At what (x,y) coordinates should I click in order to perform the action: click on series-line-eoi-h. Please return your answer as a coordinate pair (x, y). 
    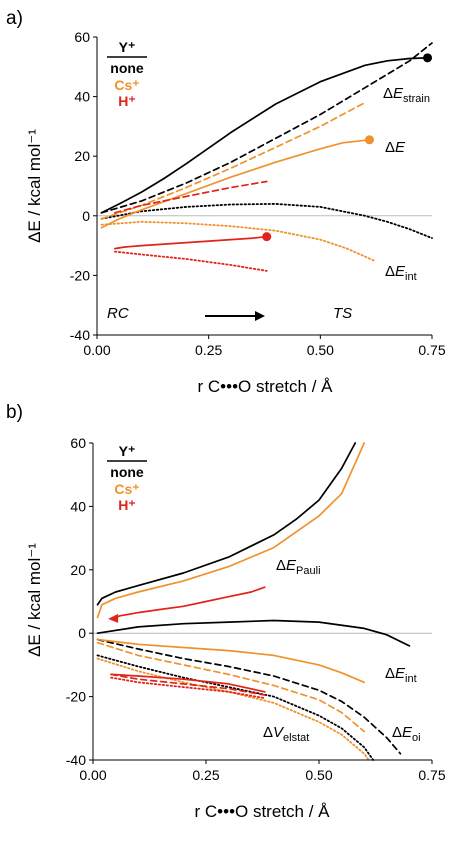
    Looking at the image, I should click on (188, 684).